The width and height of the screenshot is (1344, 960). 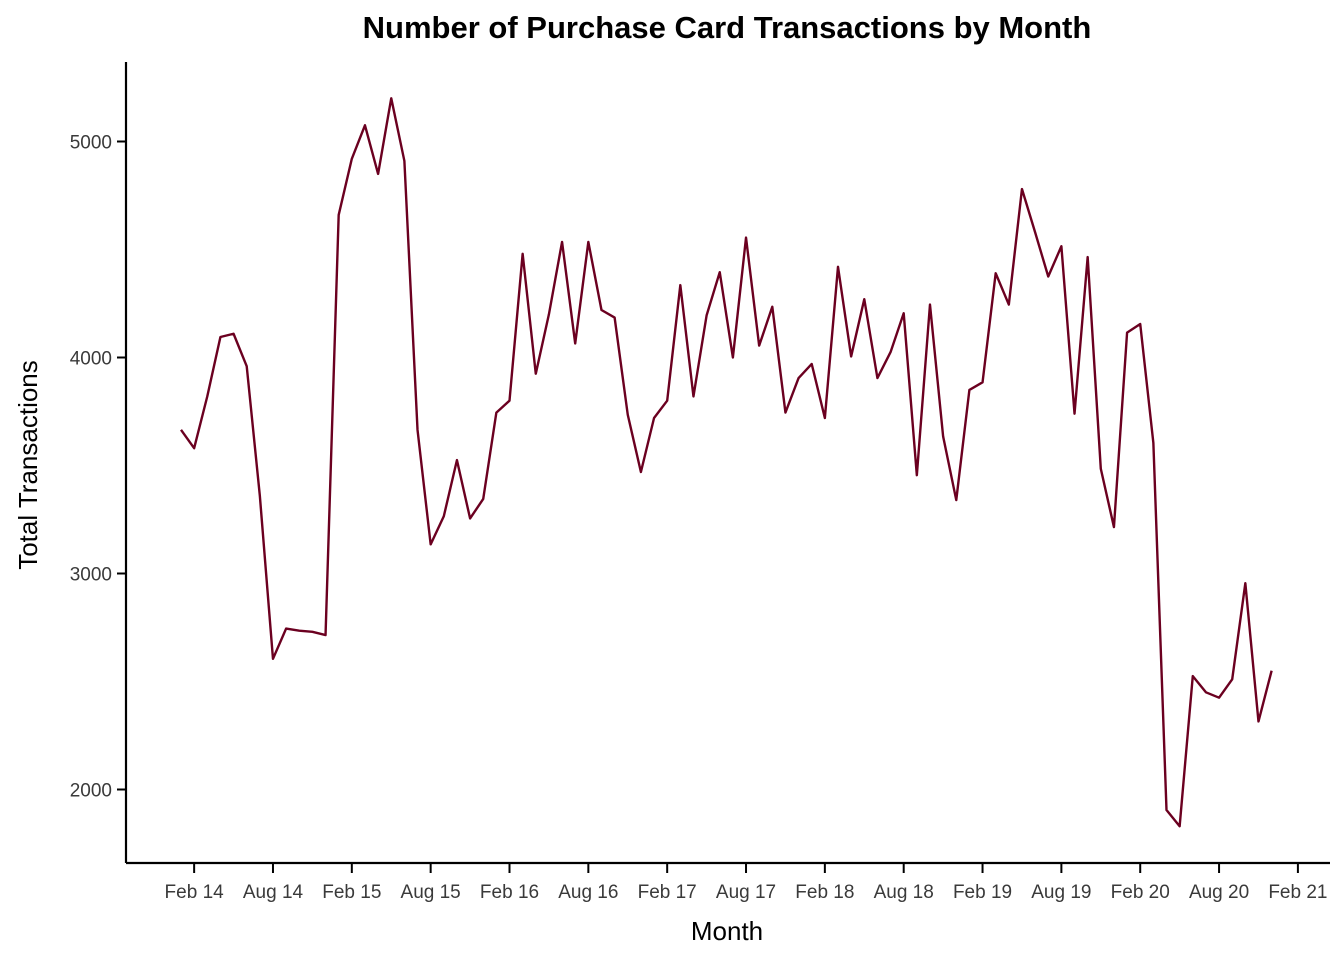 What do you see at coordinates (351, 892) in the screenshot?
I see `x-tick-label: Feb 15` at bounding box center [351, 892].